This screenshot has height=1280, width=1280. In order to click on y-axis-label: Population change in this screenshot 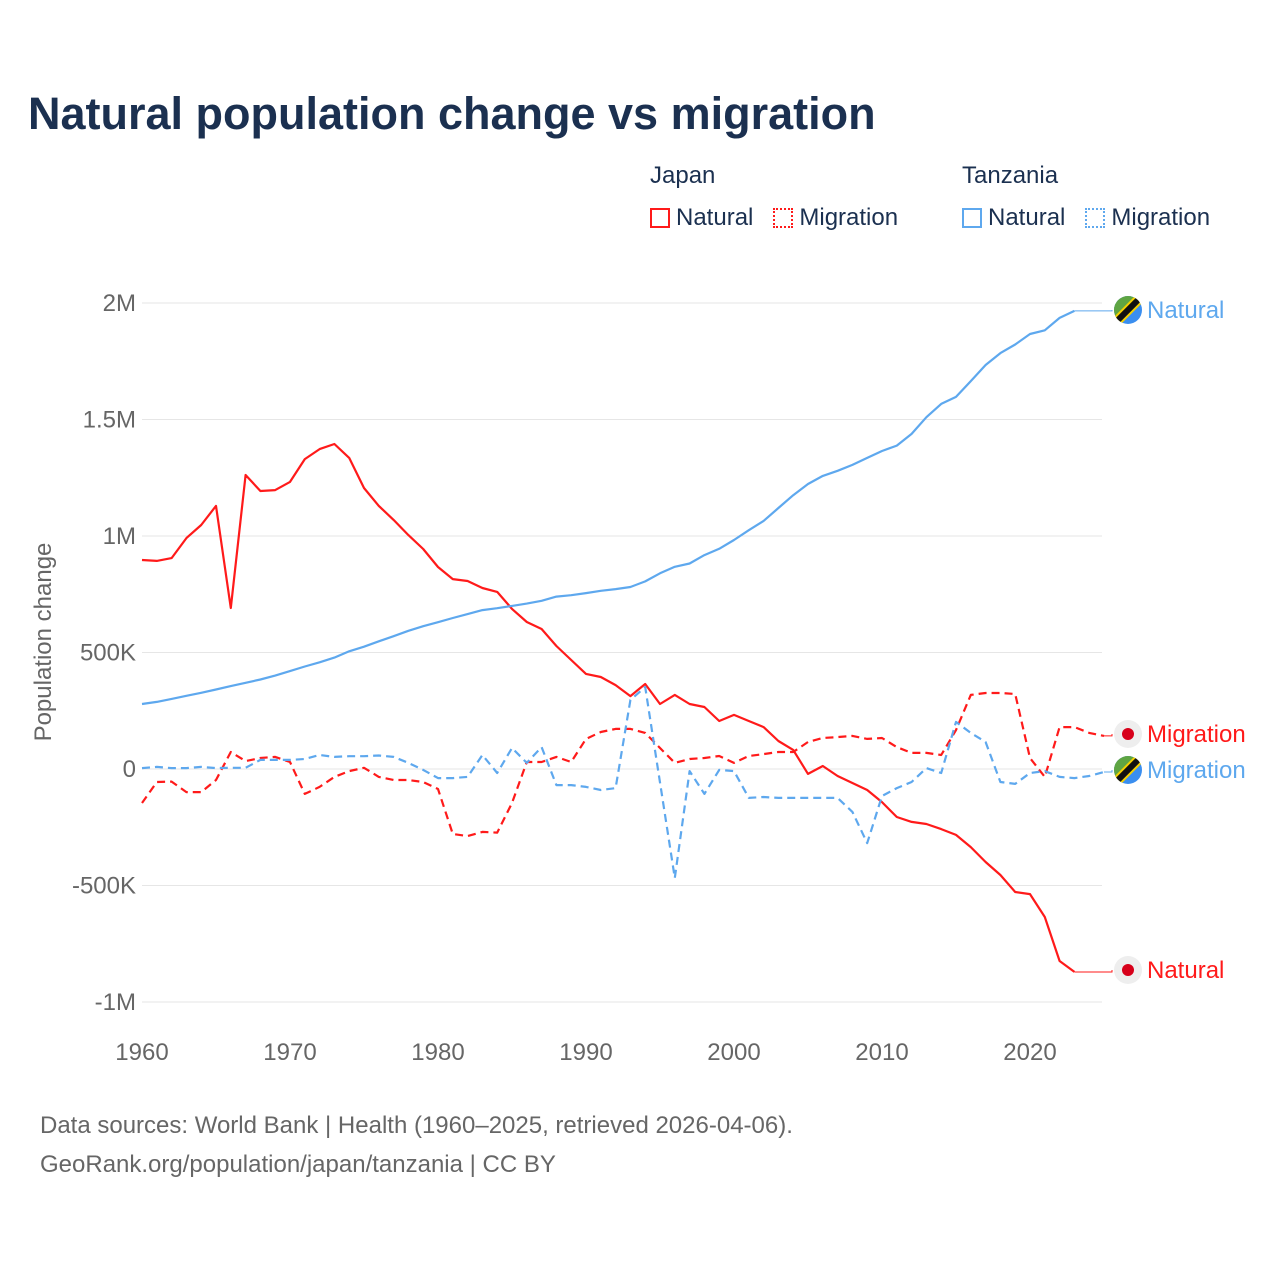, I will do `click(43, 642)`.